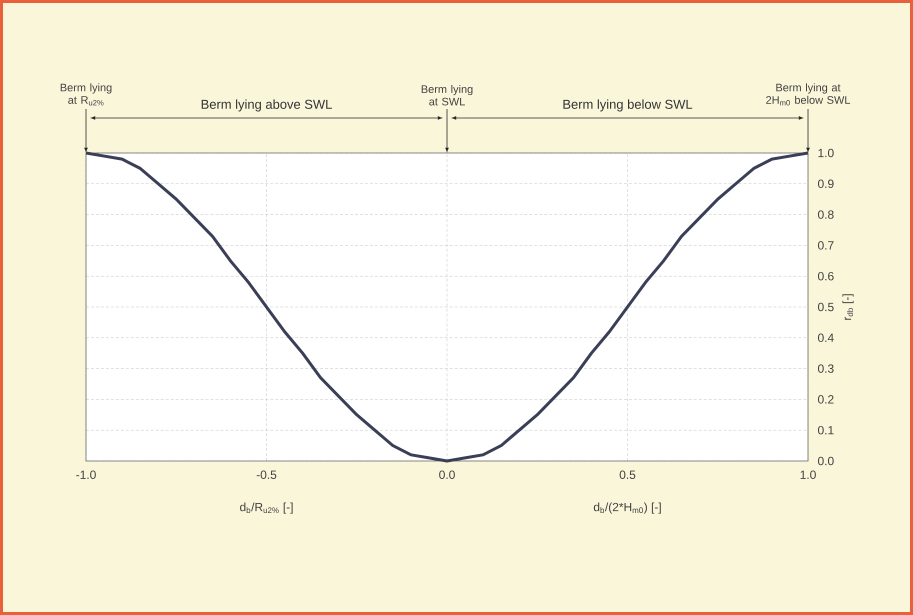  What do you see at coordinates (826, 153) in the screenshot?
I see `y-tick-label: 1.0` at bounding box center [826, 153].